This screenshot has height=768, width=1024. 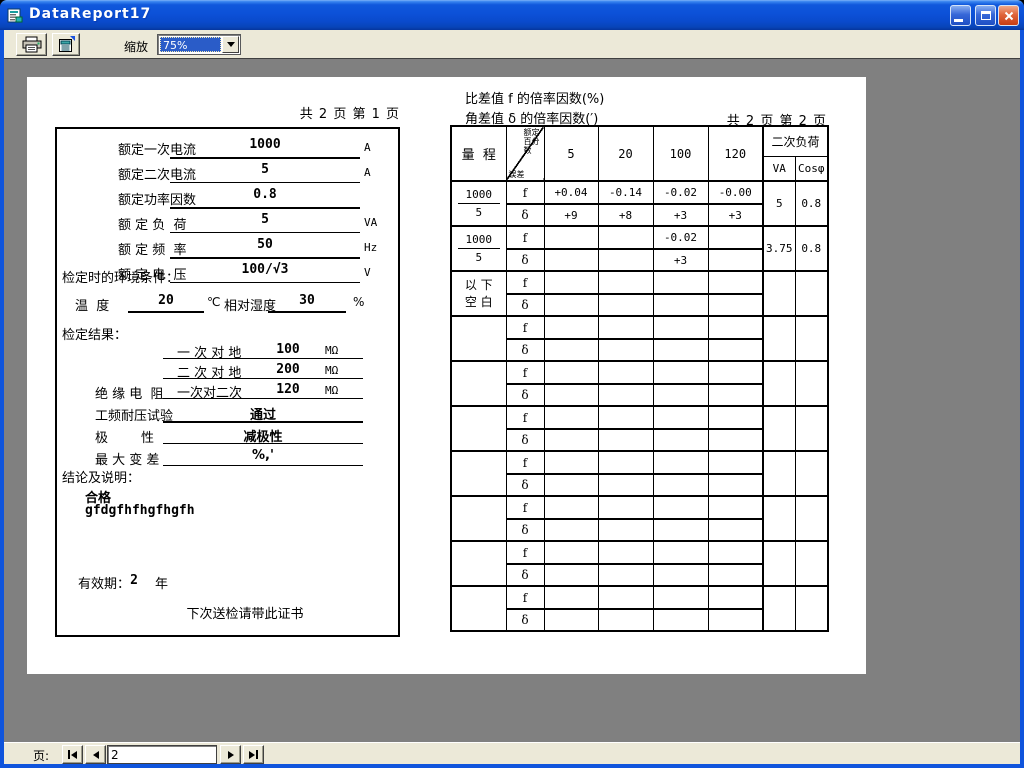 What do you see at coordinates (214, 302) in the screenshot?
I see `temperature-unit: ℃` at bounding box center [214, 302].